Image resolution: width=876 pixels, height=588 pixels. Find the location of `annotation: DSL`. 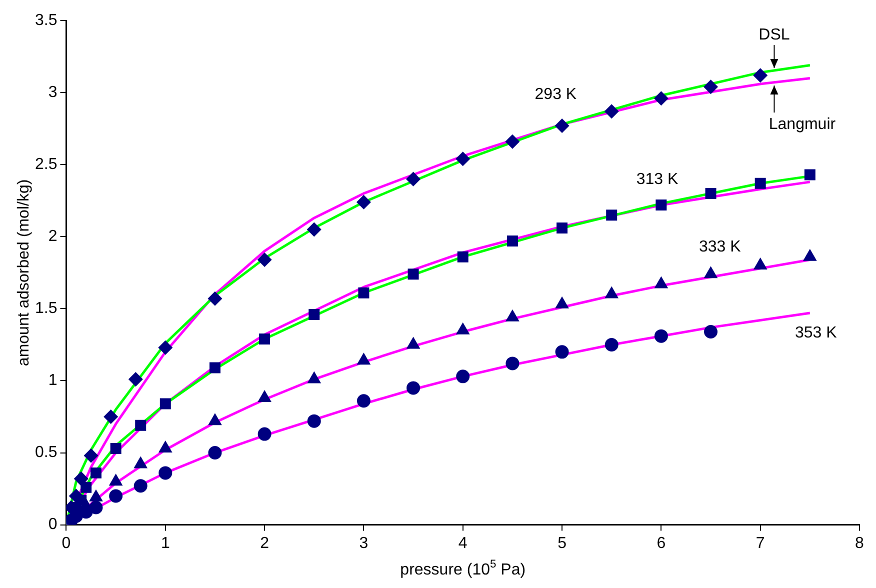

annotation: DSL is located at coordinates (774, 35).